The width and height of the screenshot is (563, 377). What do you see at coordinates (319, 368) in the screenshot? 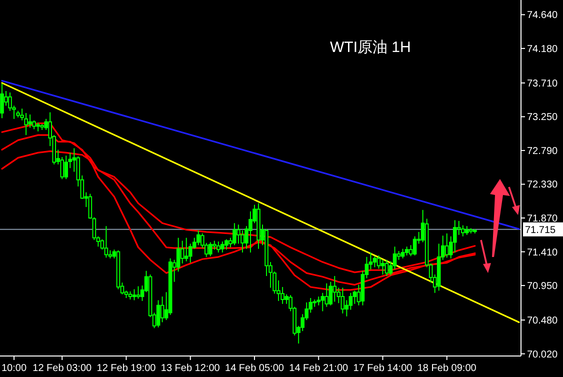
I see `x-tick-label: 14 Feb 21:00` at bounding box center [319, 368].